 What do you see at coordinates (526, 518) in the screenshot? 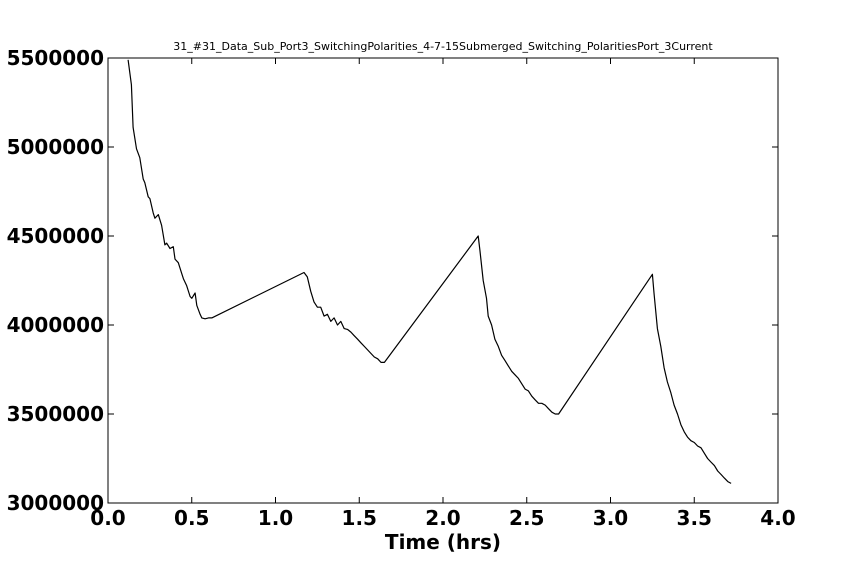
I see `x-tick-label: 2.5` at bounding box center [526, 518].